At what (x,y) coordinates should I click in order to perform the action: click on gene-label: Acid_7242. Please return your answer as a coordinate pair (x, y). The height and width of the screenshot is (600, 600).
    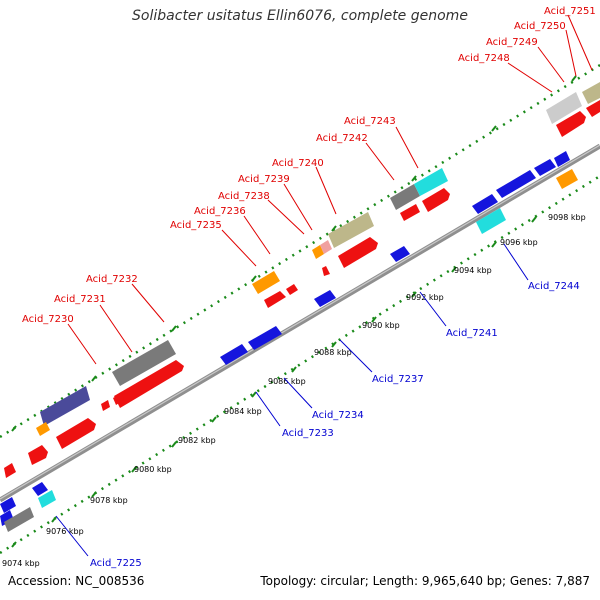
    Looking at the image, I should click on (342, 138).